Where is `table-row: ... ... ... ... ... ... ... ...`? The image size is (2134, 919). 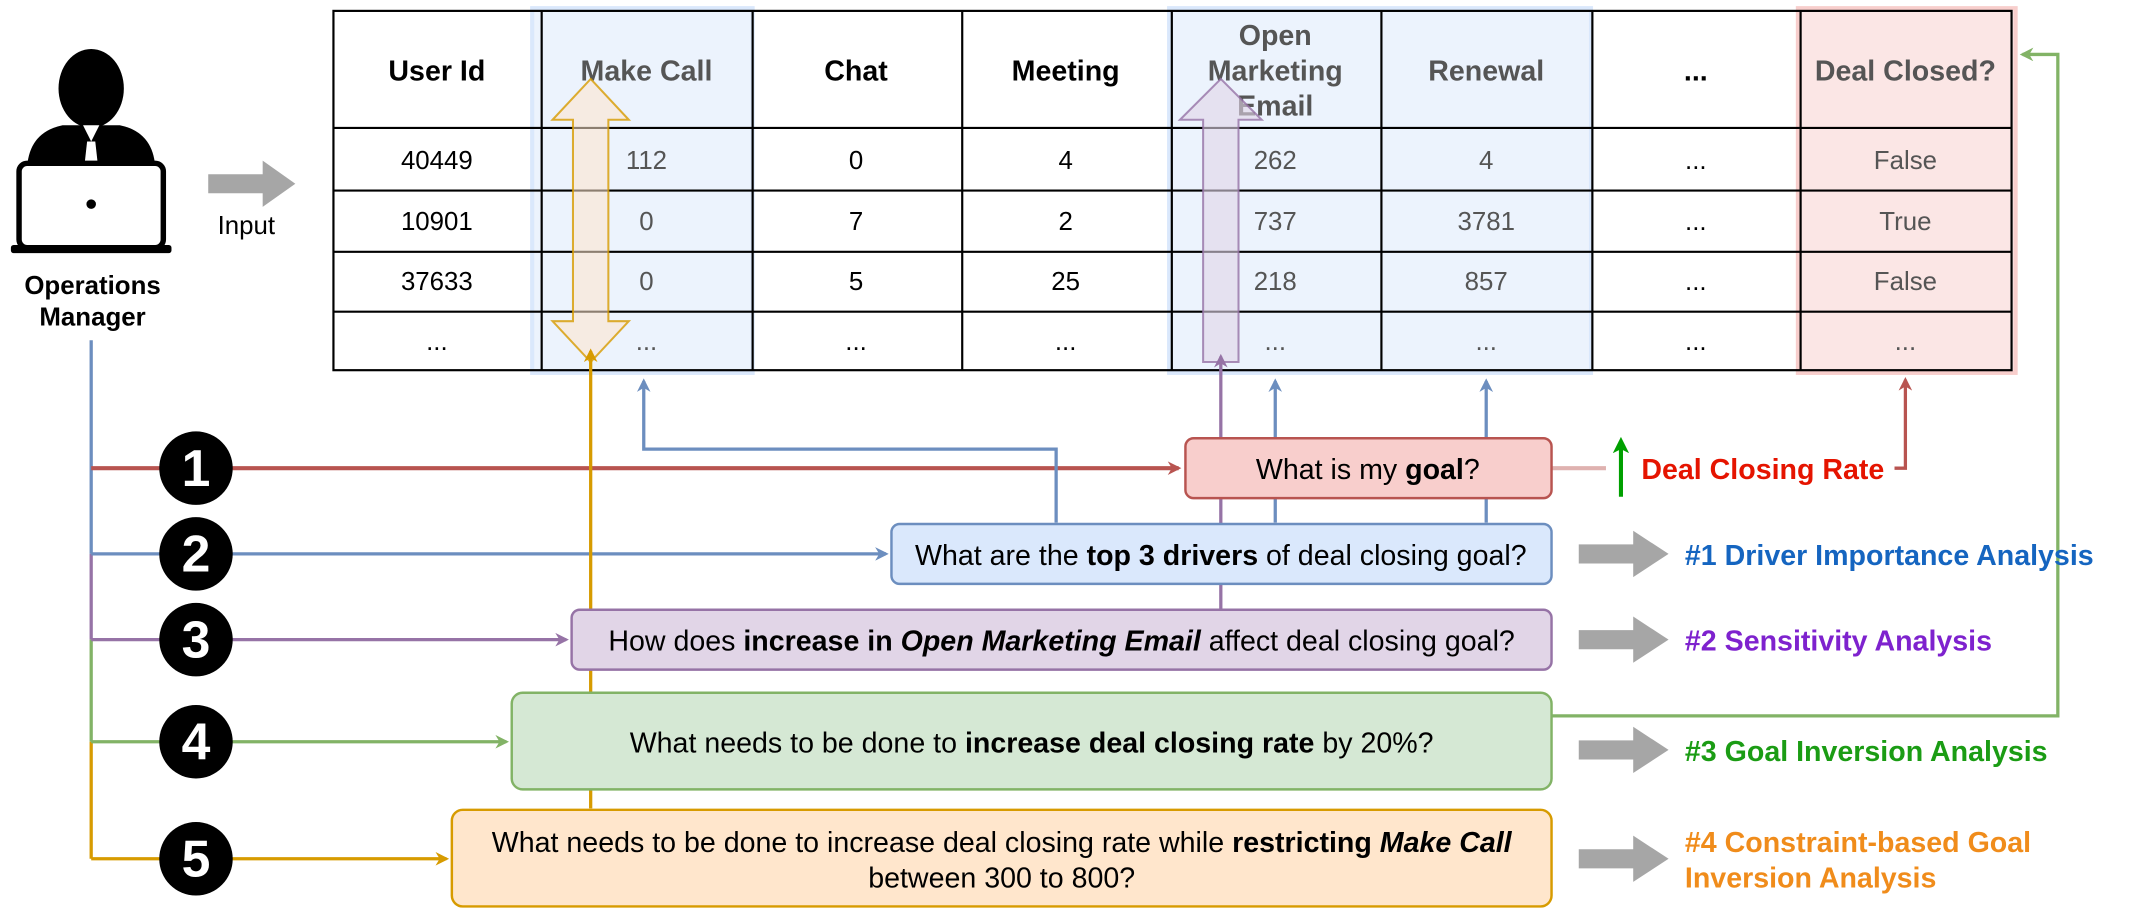
table-row: ... ... ... ... ... ... ... ... is located at coordinates (1171, 342).